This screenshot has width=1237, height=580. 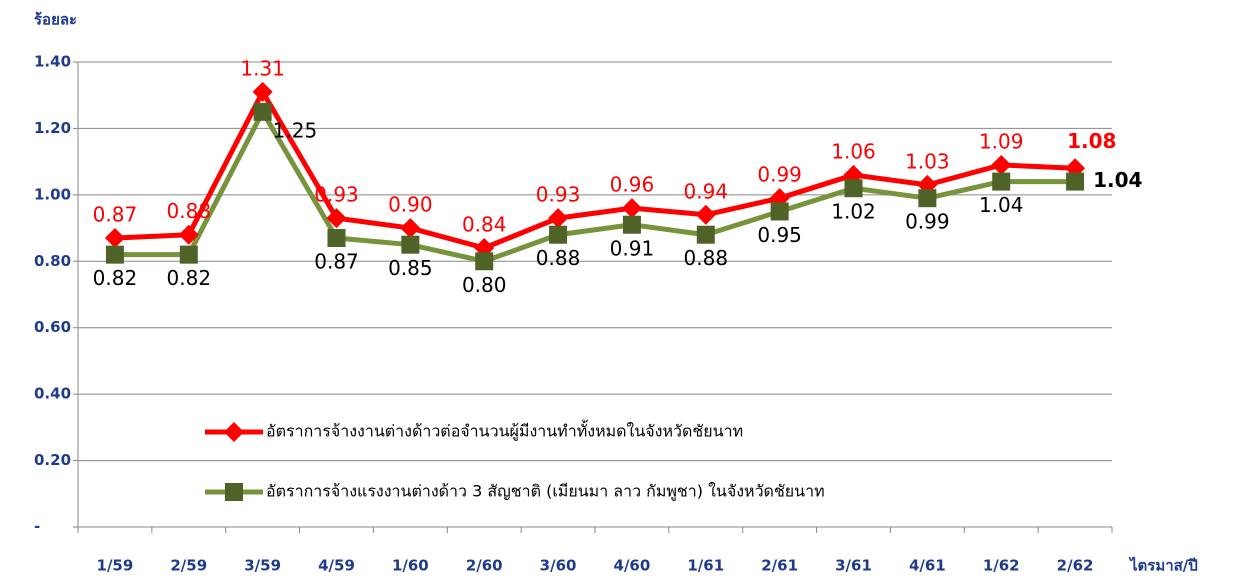 What do you see at coordinates (1001, 566) in the screenshot?
I see `x-tick-label: 1/62` at bounding box center [1001, 566].